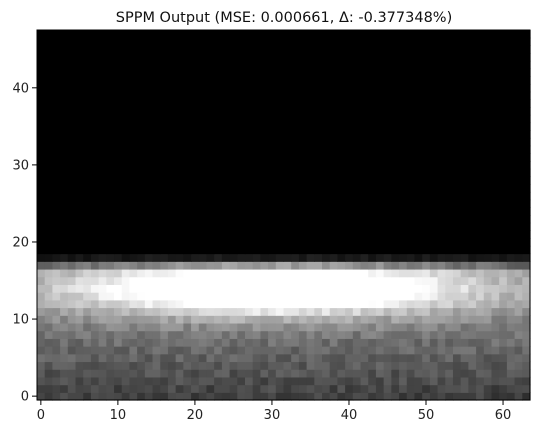  Describe the element at coordinates (20, 320) in the screenshot. I see `y-tick-label: 10` at that location.